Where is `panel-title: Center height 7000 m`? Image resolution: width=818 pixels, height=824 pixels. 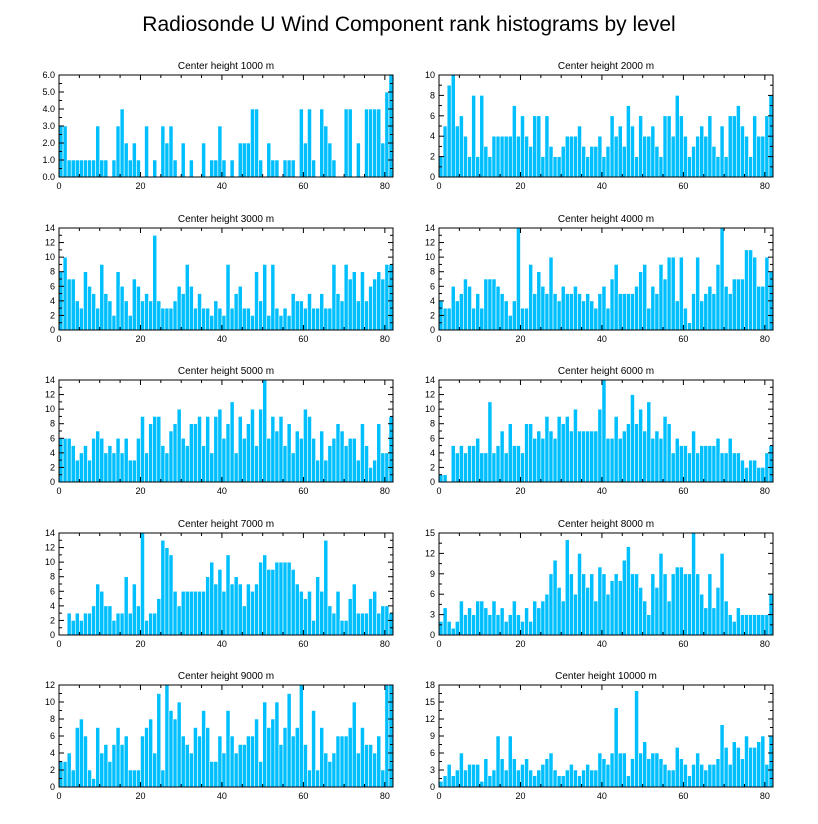 panel-title: Center height 7000 m is located at coordinates (226, 524).